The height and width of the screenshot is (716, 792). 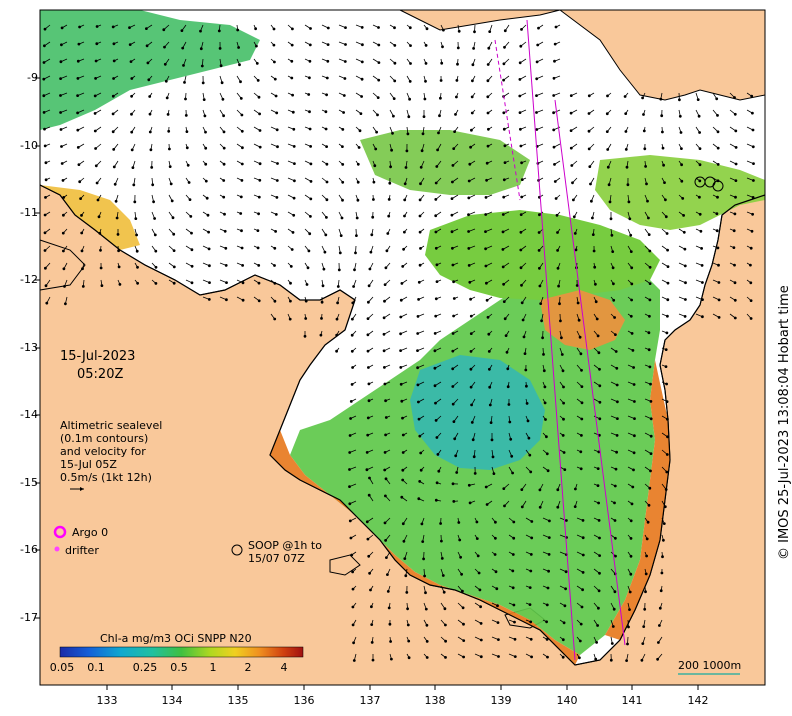 What do you see at coordinates (176, 638) in the screenshot?
I see `colorbar-title: Chl-a mg/m3 OCi SNPP N20` at bounding box center [176, 638].